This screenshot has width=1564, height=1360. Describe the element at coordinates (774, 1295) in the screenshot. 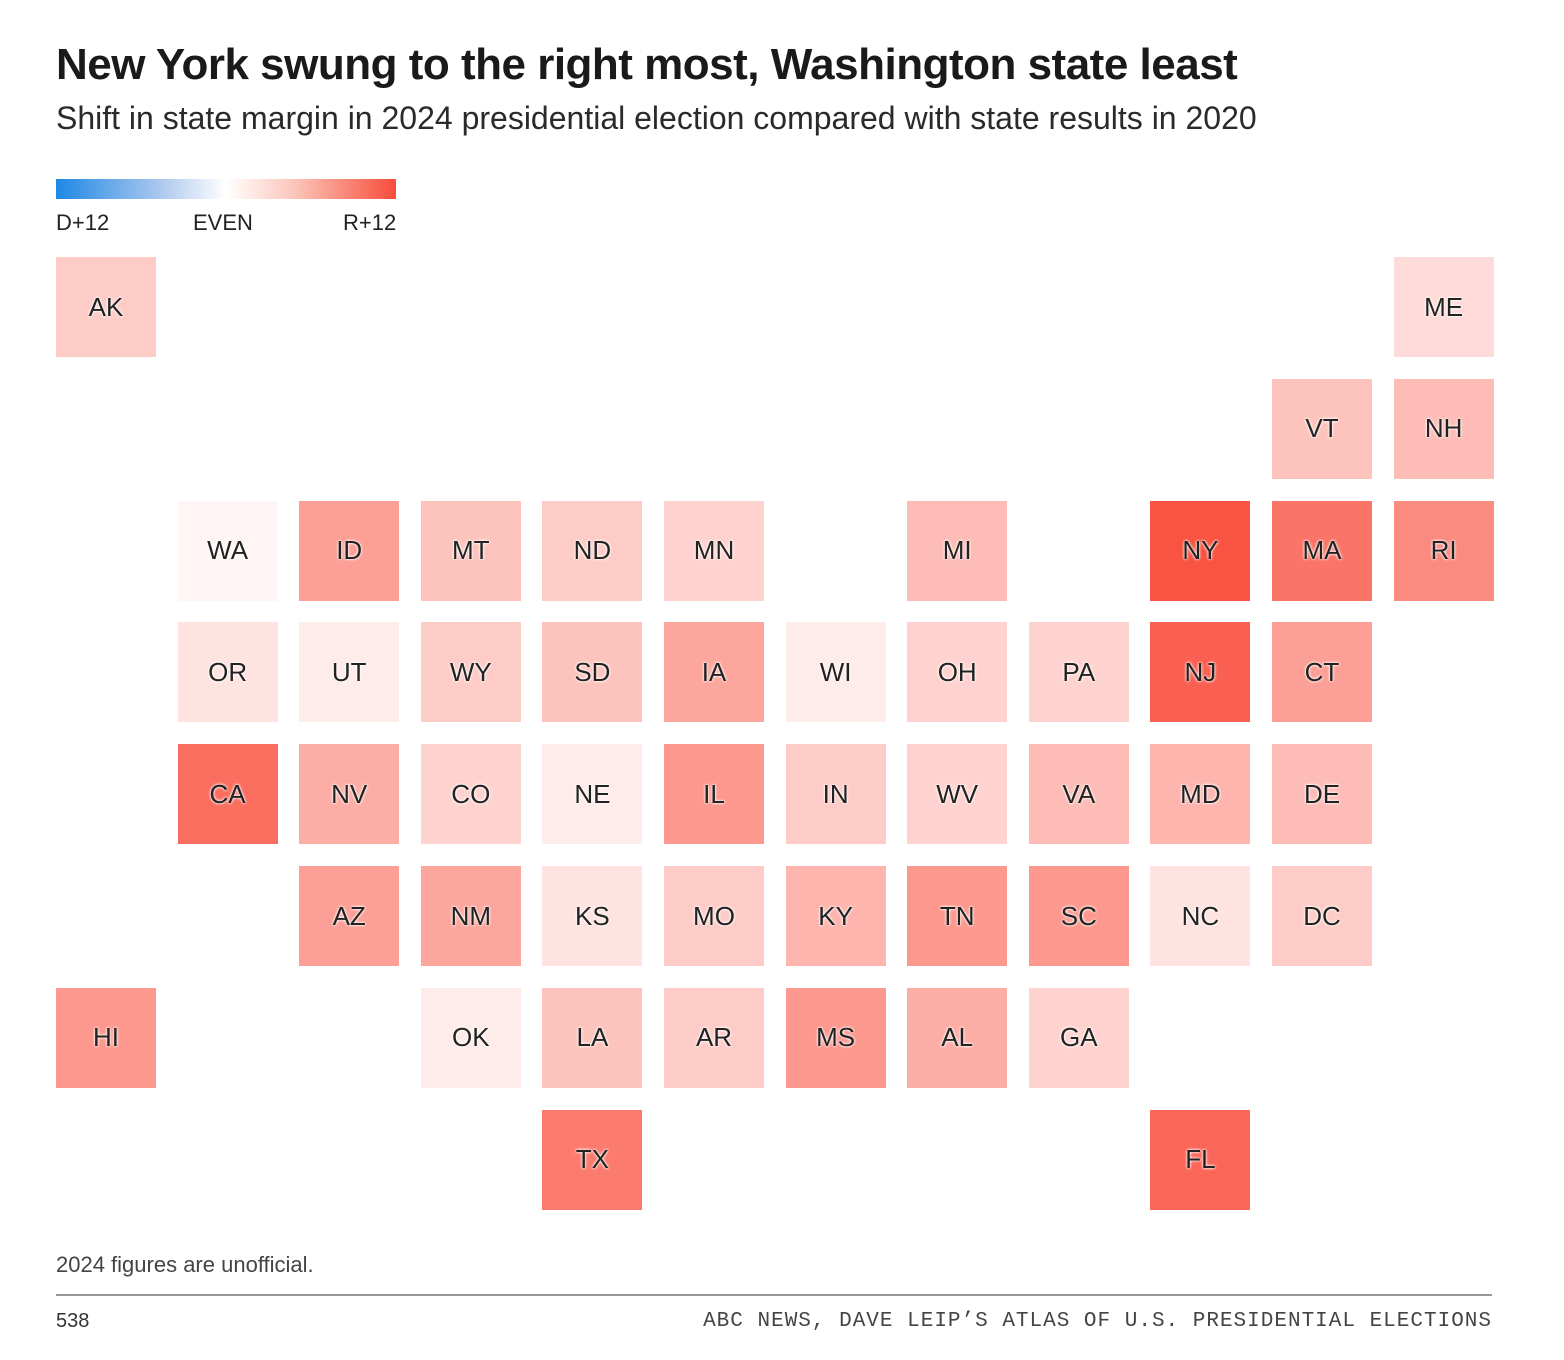

I see `footer-divider` at that location.